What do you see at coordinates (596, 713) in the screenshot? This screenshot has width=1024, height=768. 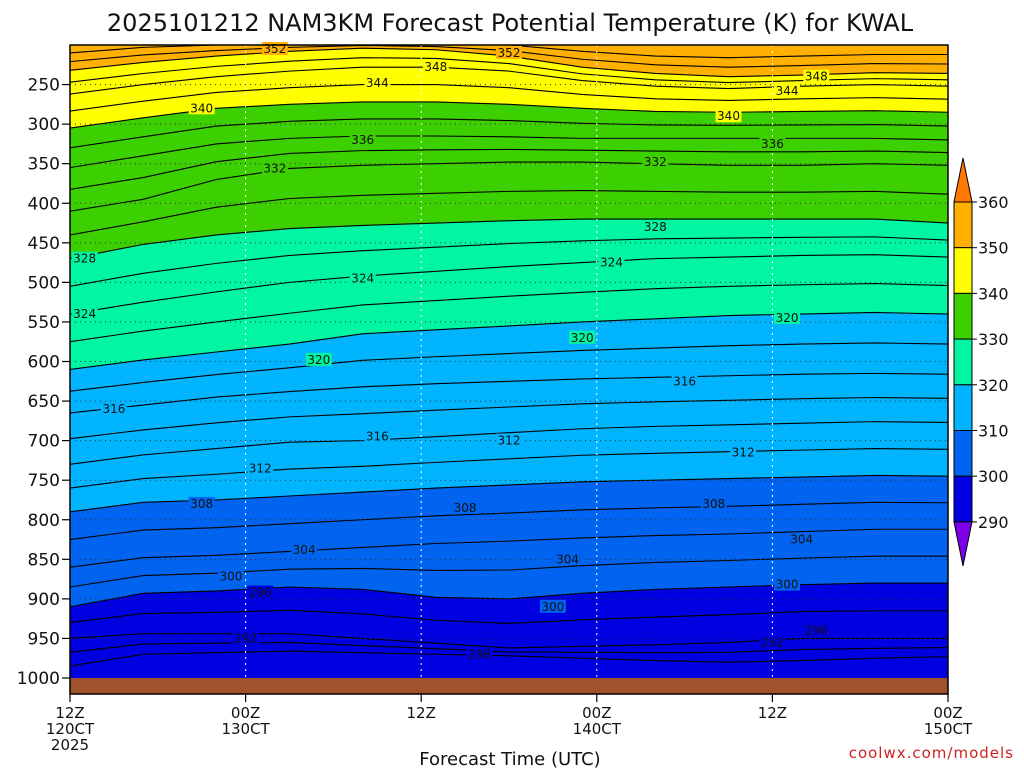 I see `x-tick-label: 00Z` at bounding box center [596, 713].